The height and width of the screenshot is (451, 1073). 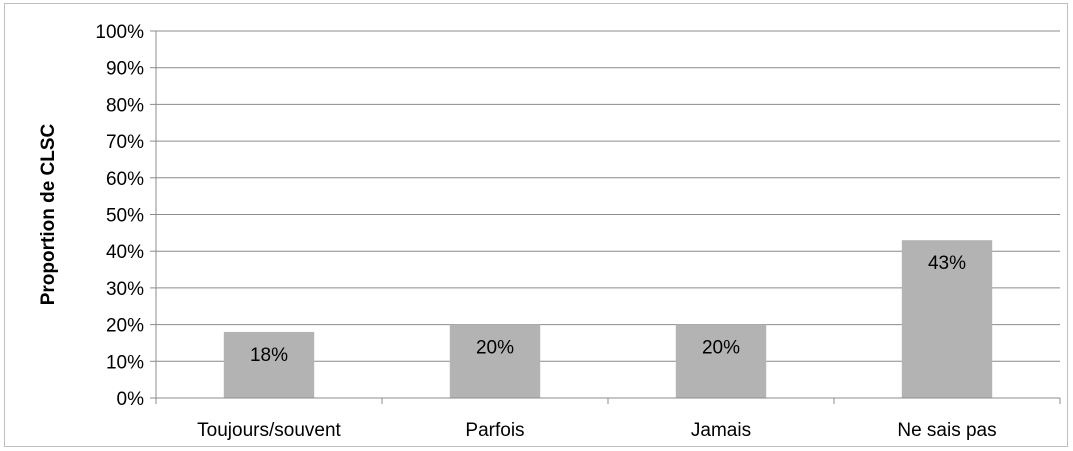 I want to click on y-tick-labels: 0% 10% 20% 30% 40% 50% 60% 70% 80% 90% 100%, so click(x=119, y=216).